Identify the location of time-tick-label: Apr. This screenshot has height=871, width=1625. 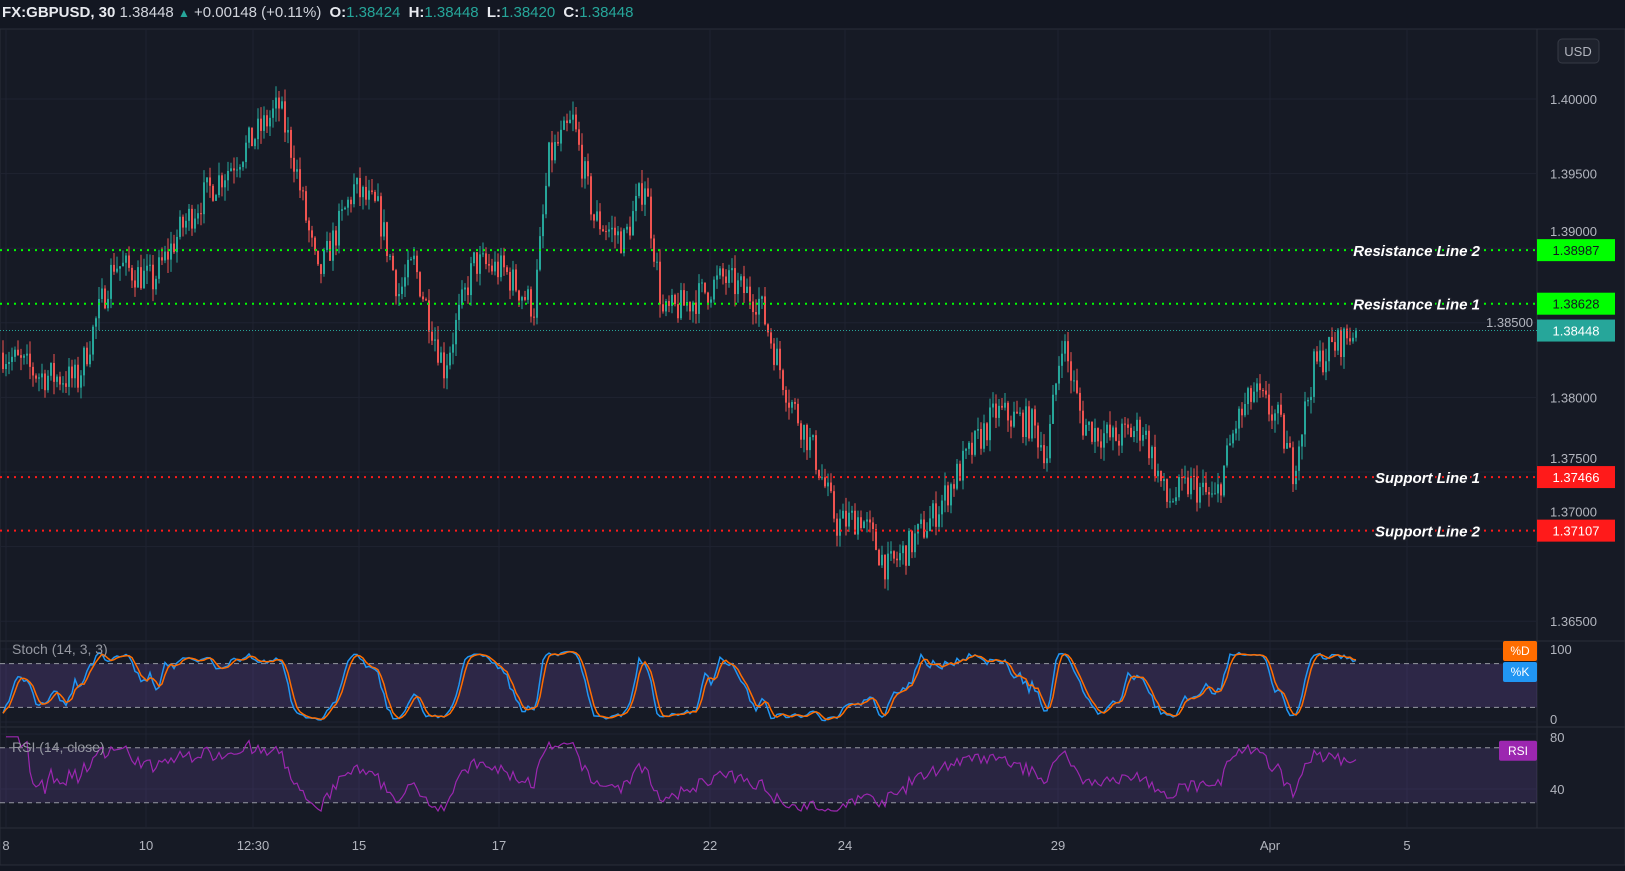
(1270, 845).